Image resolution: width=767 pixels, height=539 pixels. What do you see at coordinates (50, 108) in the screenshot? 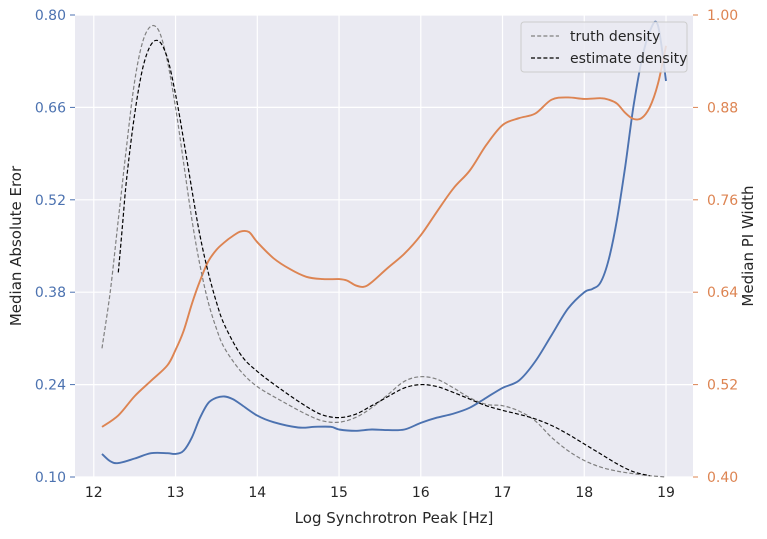
I see `left-y-tick-label: 0.66` at bounding box center [50, 108].